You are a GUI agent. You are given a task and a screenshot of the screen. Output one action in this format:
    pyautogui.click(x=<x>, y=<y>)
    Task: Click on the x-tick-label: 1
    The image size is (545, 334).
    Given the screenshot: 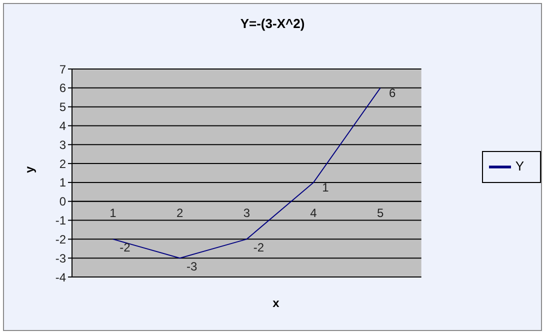 What is the action you would take?
    pyautogui.click(x=113, y=213)
    